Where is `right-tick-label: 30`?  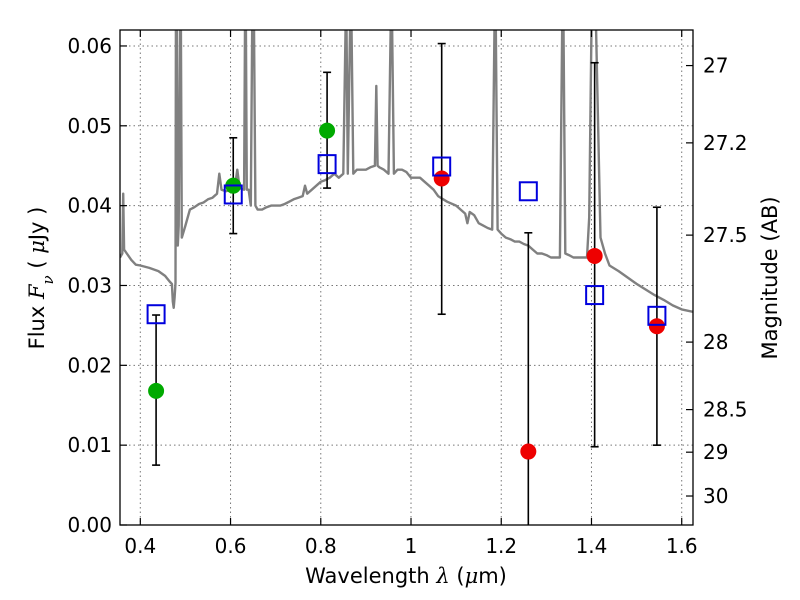 right-tick-label: 30 is located at coordinates (715, 496).